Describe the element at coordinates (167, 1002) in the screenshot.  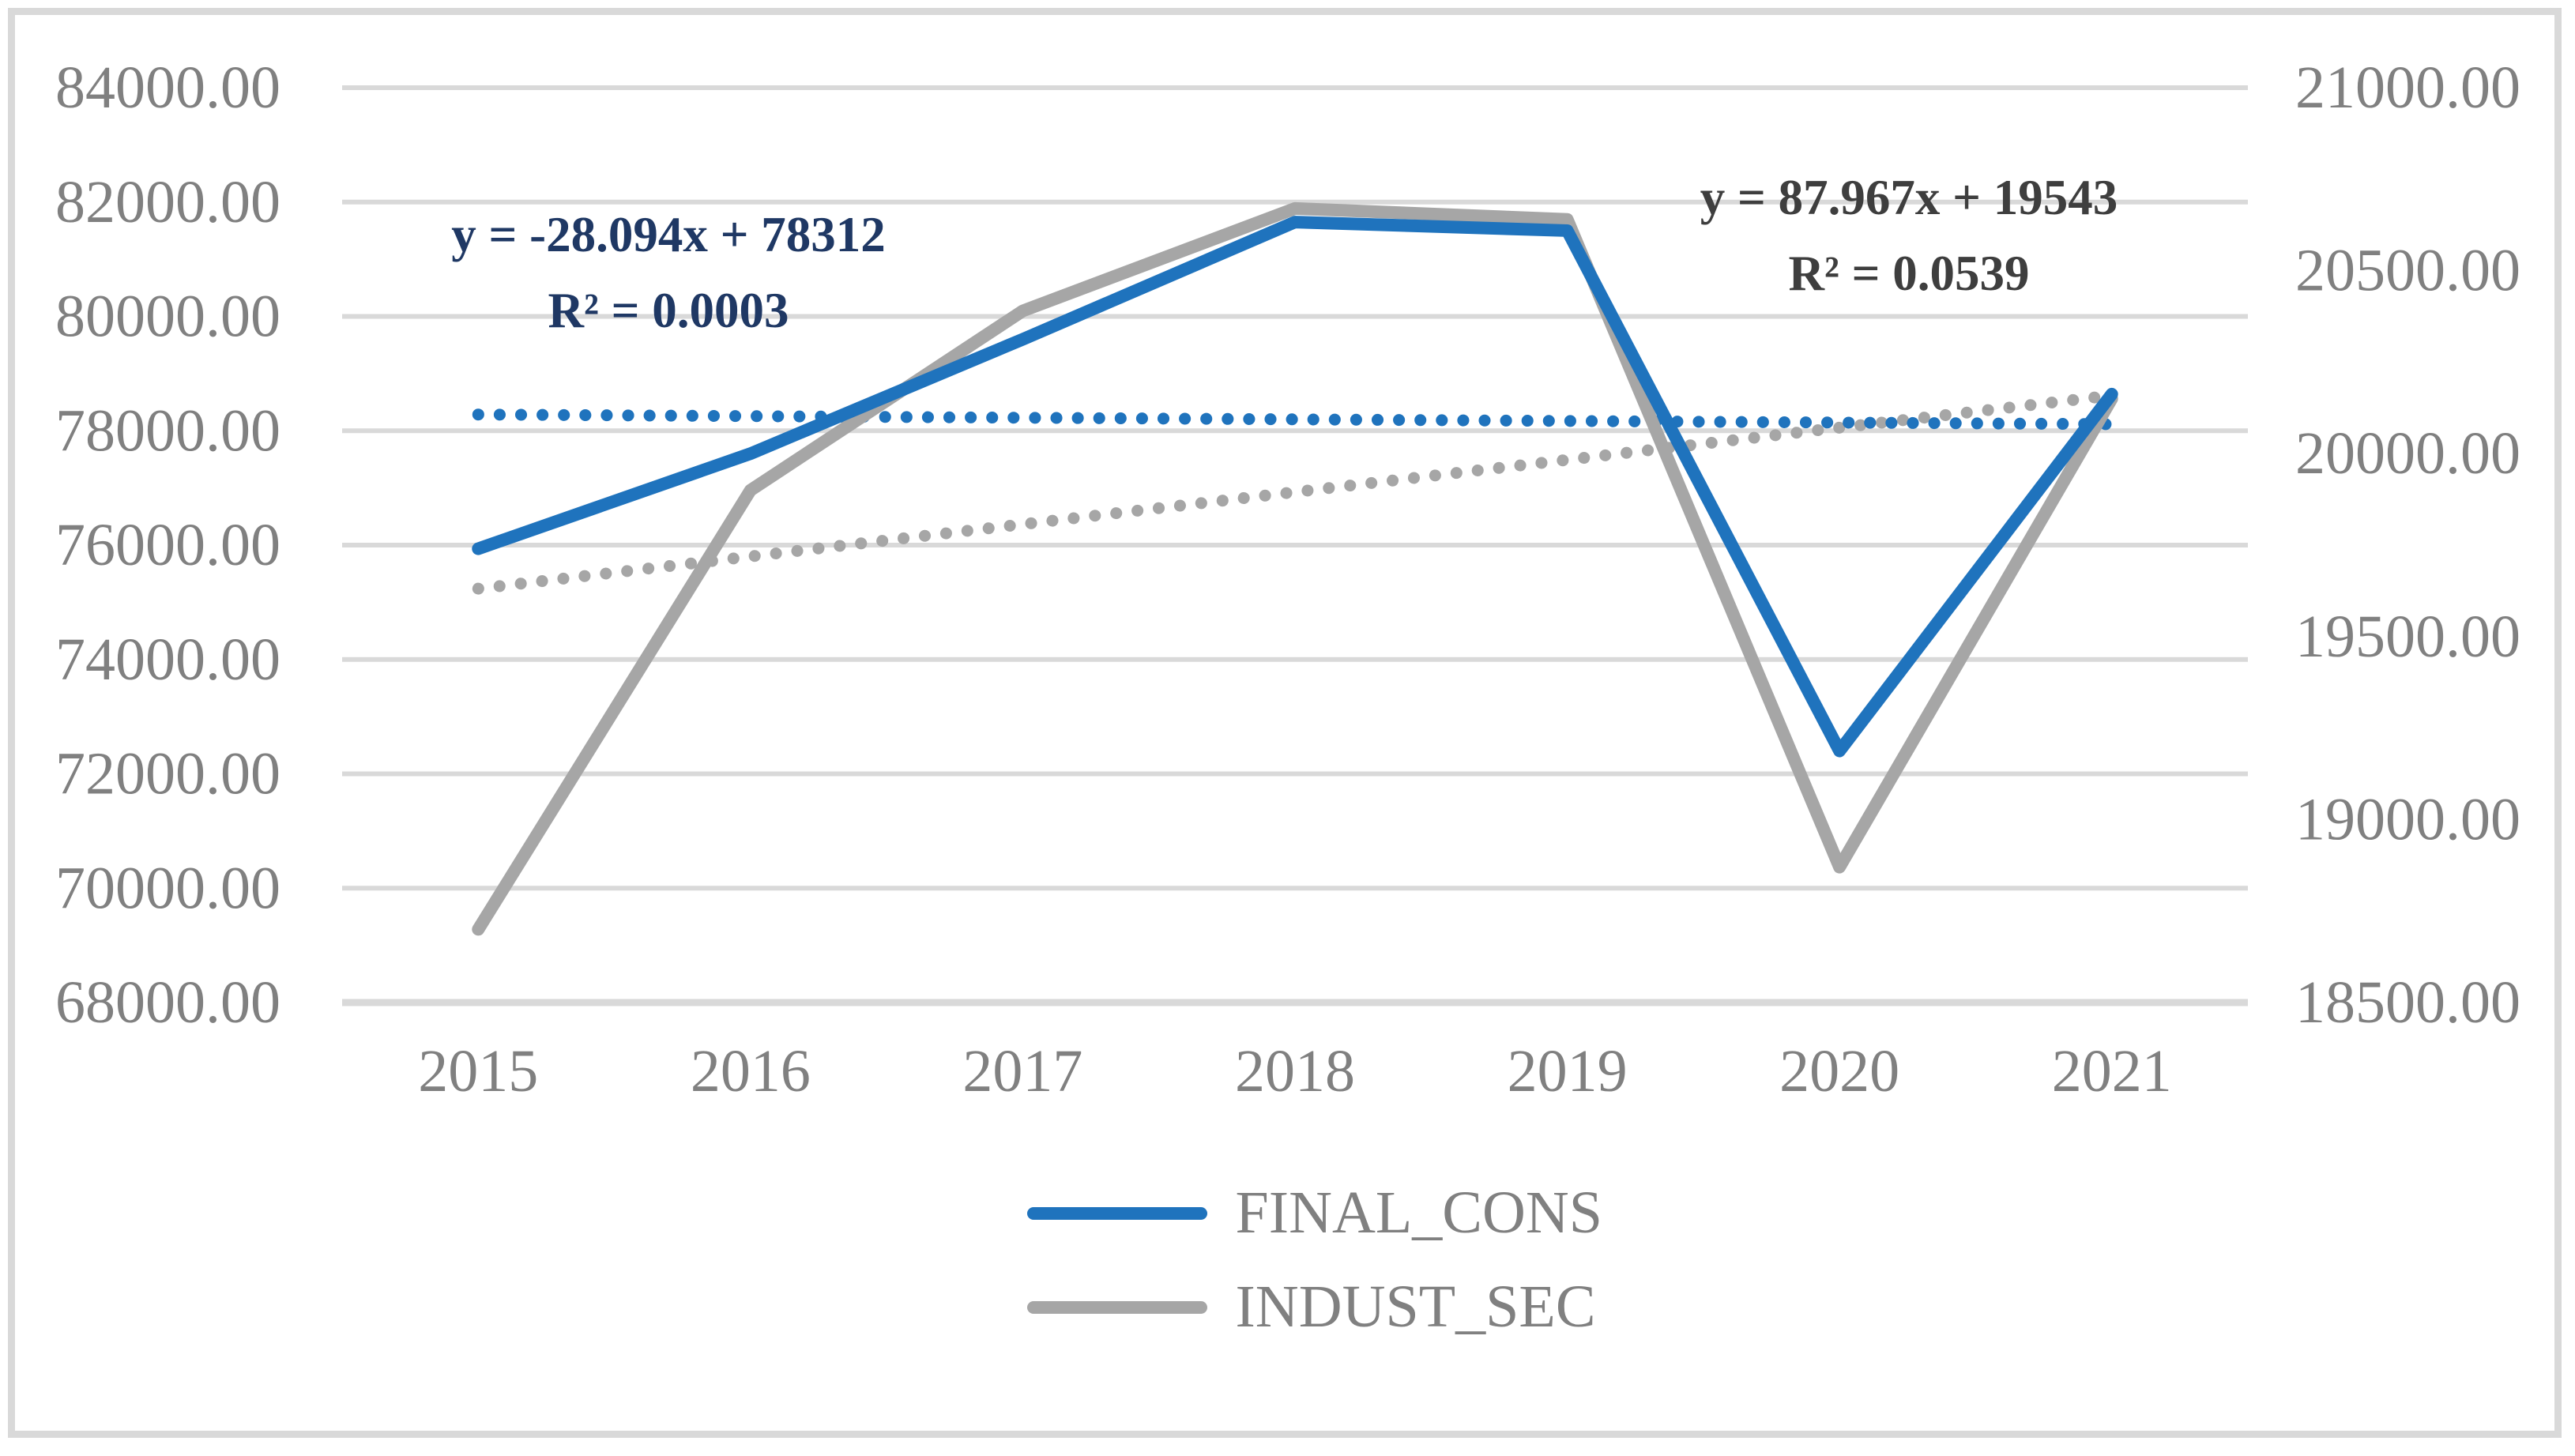
I see `left-axis-tick: 68000.00` at that location.